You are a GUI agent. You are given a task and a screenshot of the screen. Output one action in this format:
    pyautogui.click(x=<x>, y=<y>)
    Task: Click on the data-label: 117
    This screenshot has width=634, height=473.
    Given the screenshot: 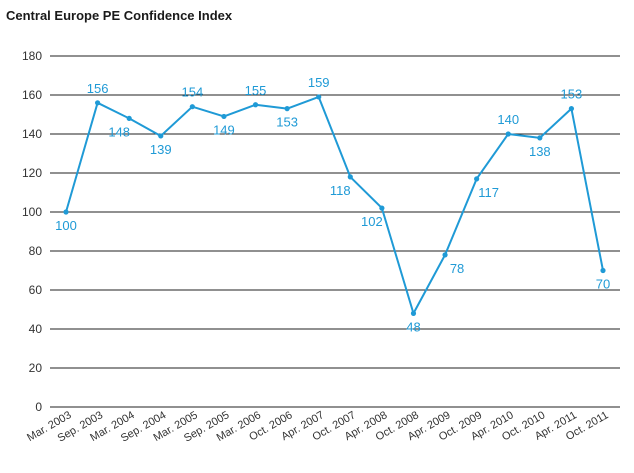 What is the action you would take?
    pyautogui.click(x=488, y=192)
    